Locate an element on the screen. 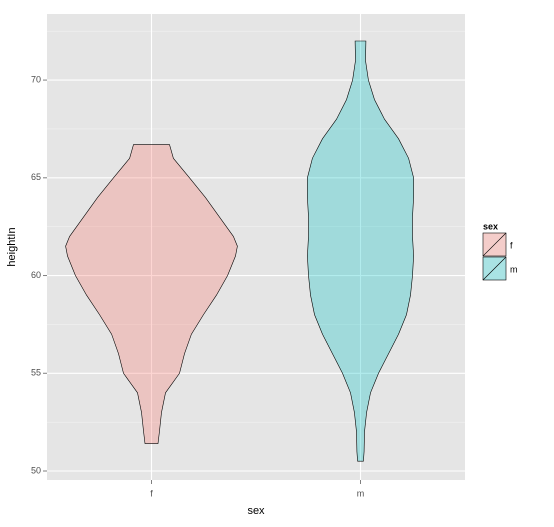 The width and height of the screenshot is (554, 527). legend-label: f is located at coordinates (511, 245).